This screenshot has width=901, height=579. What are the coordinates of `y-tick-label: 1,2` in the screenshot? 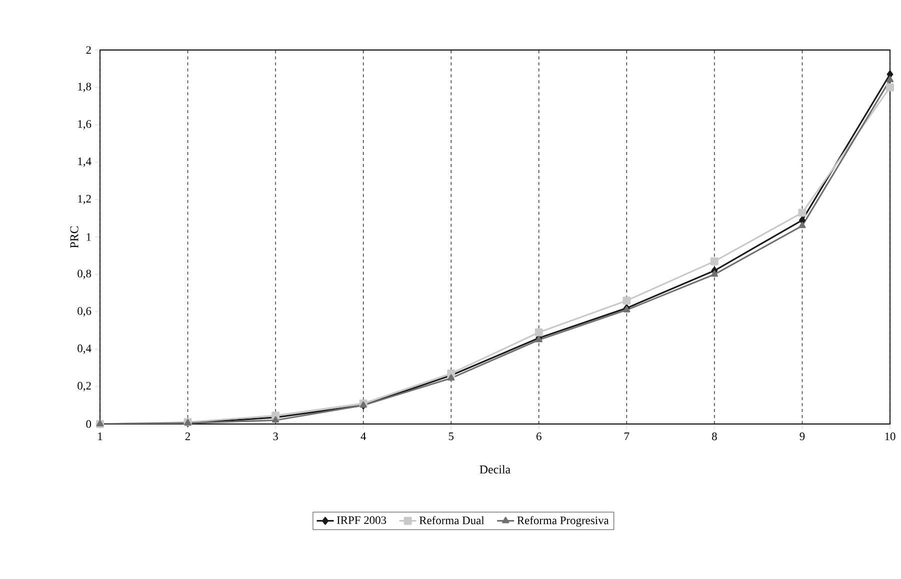 It's located at (84, 199).